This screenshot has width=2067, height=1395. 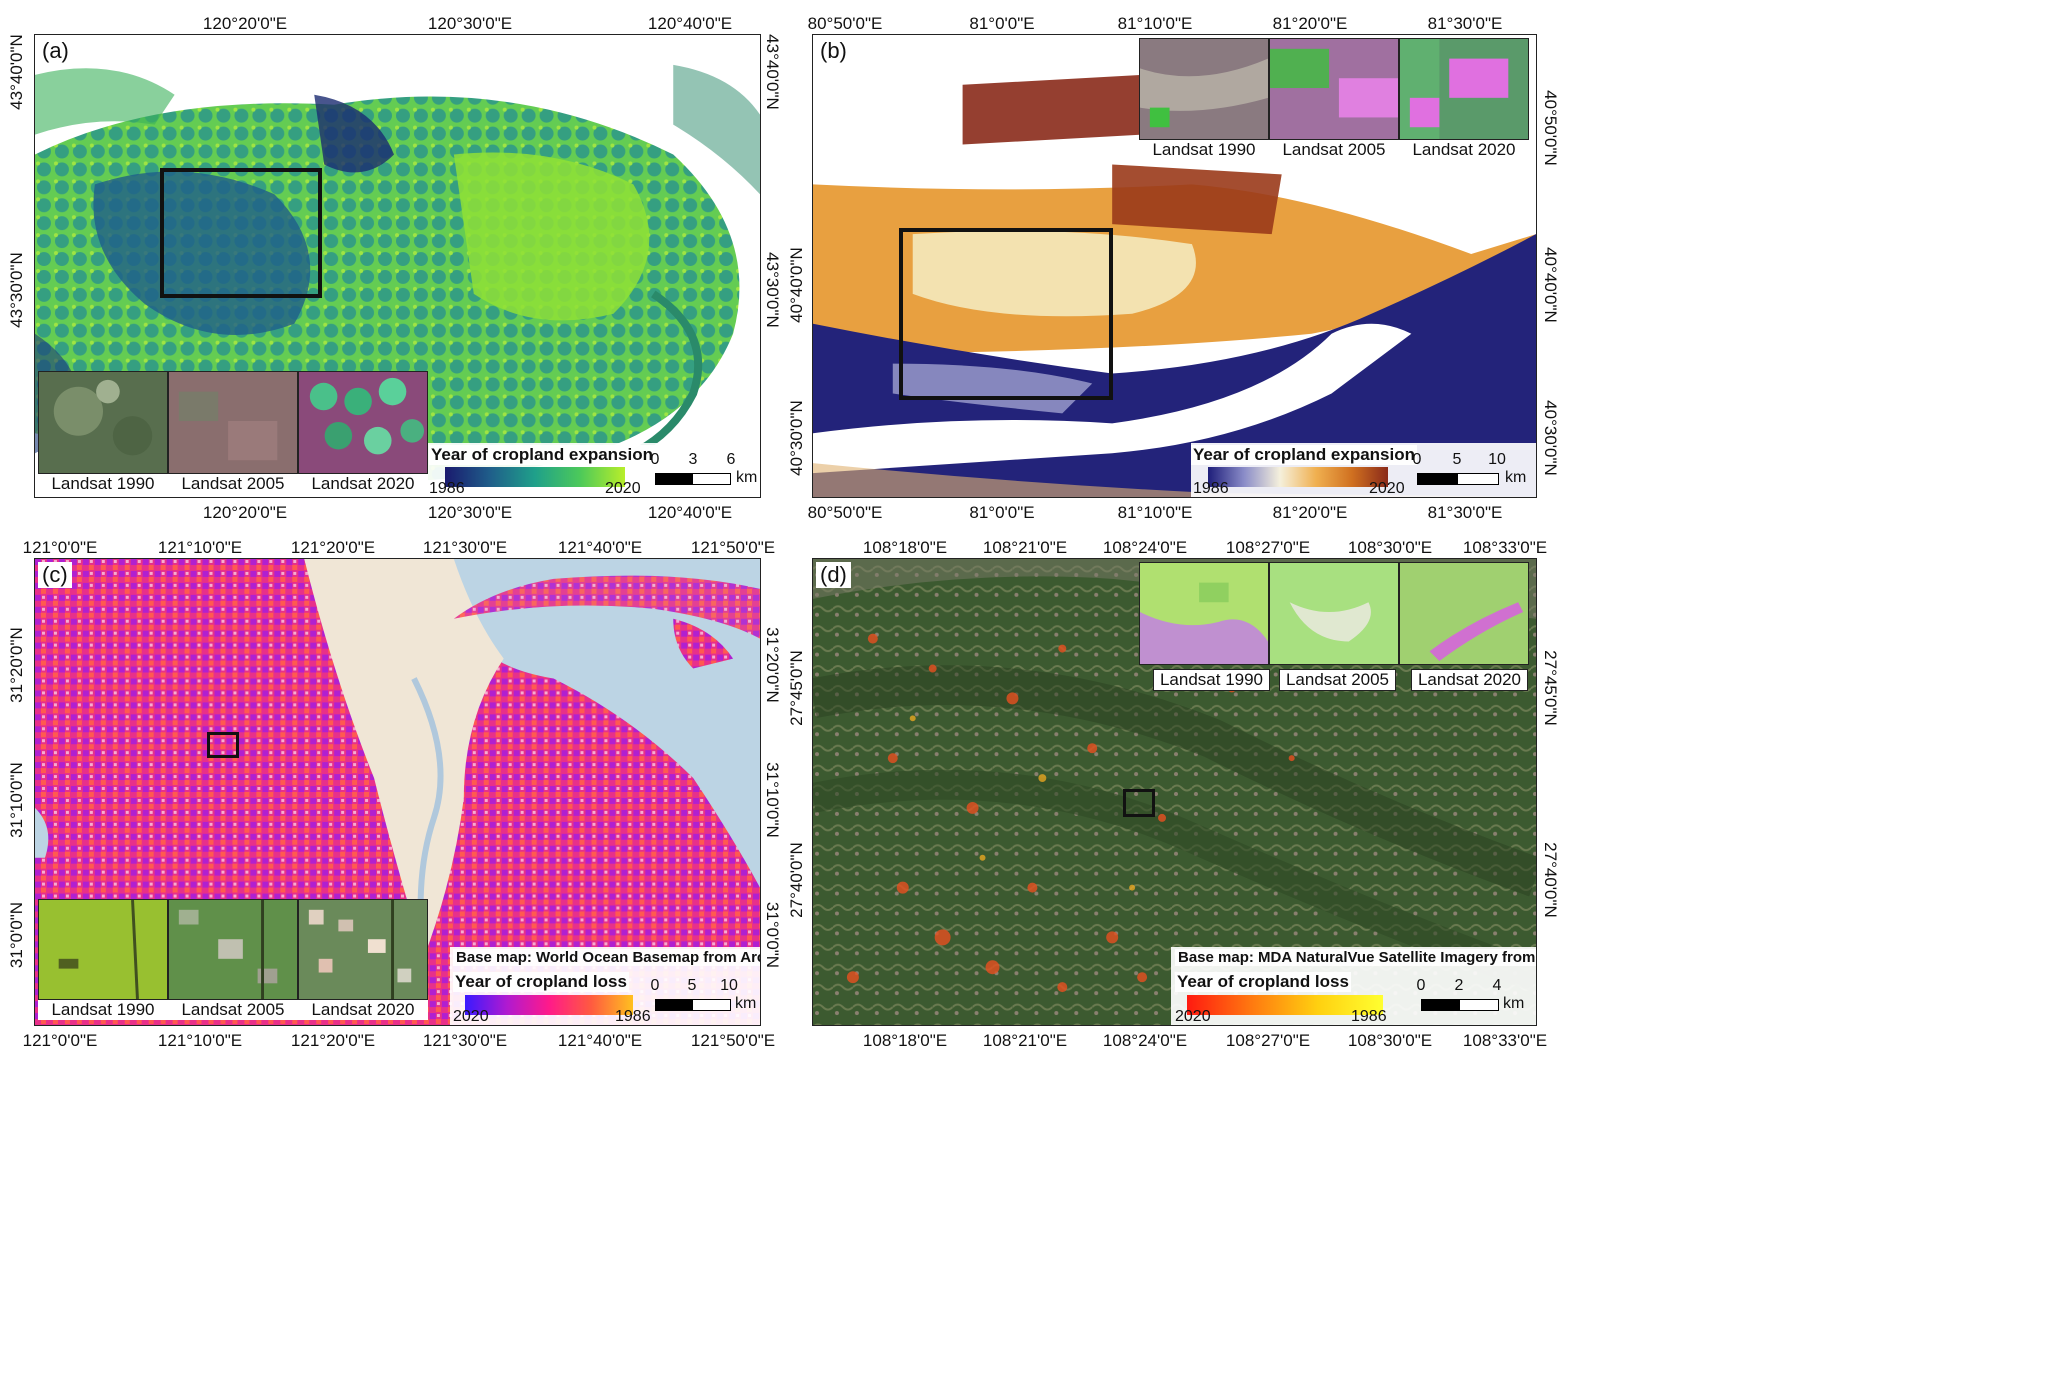 I want to click on scale-label-a-1: 3, so click(x=693, y=459).